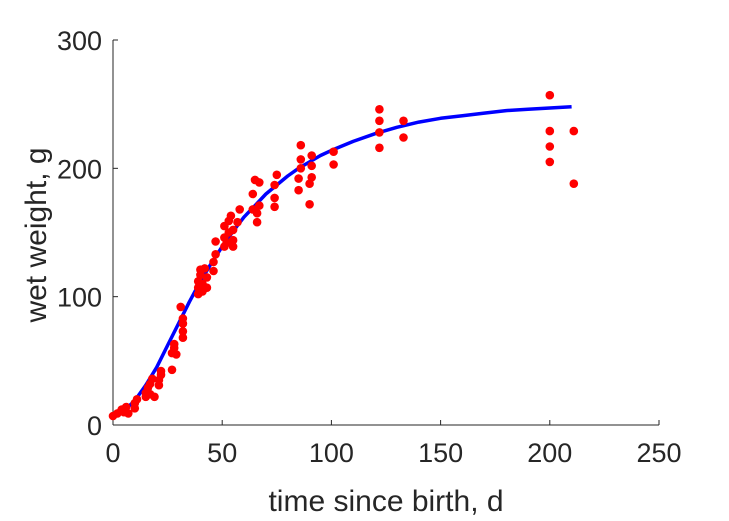 The height and width of the screenshot is (521, 729). Describe the element at coordinates (549, 453) in the screenshot. I see `x-tick-label: 200` at that location.